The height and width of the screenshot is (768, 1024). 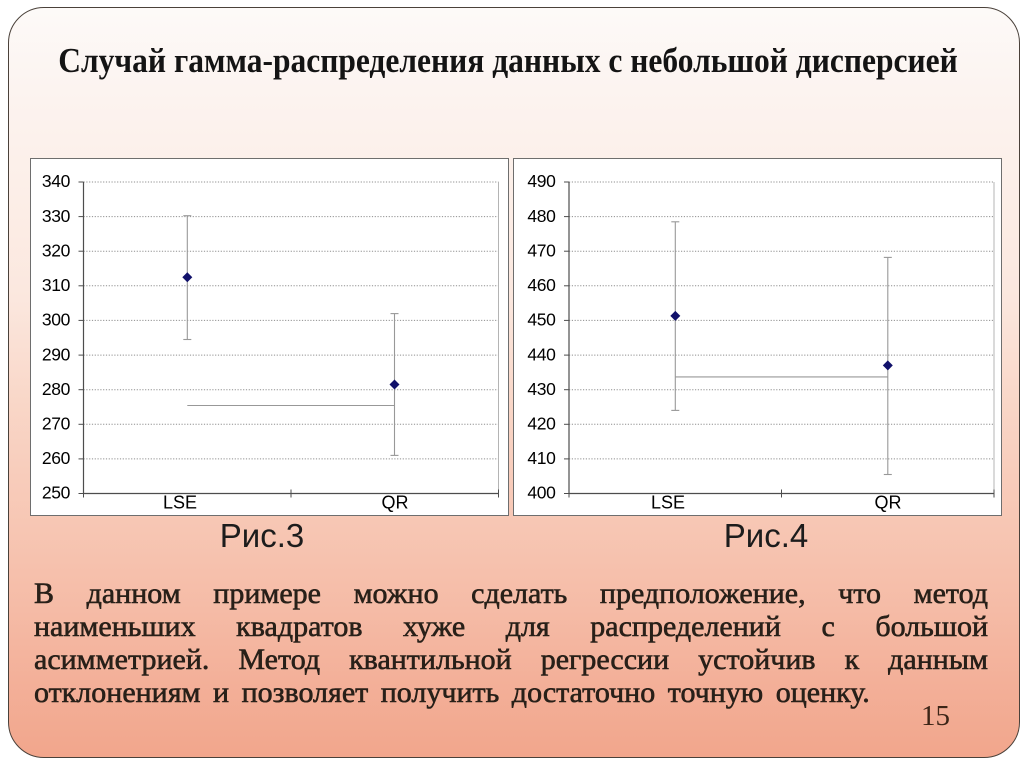 I want to click on svg-text: 420, so click(x=541, y=424).